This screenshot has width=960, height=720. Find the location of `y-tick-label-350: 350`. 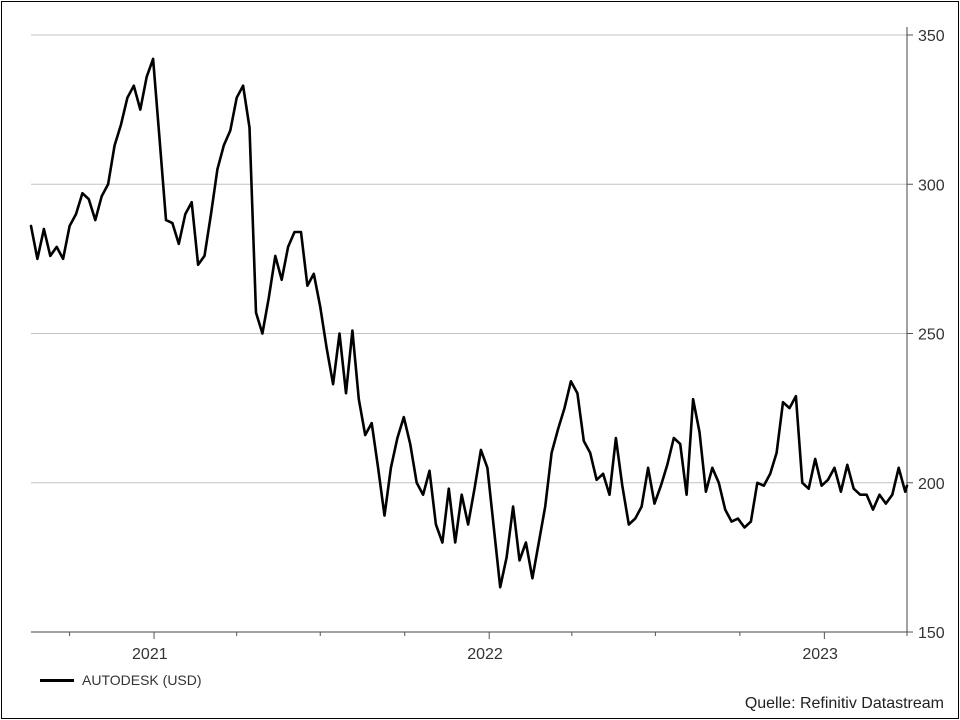

y-tick-label-350: 350 is located at coordinates (931, 36).